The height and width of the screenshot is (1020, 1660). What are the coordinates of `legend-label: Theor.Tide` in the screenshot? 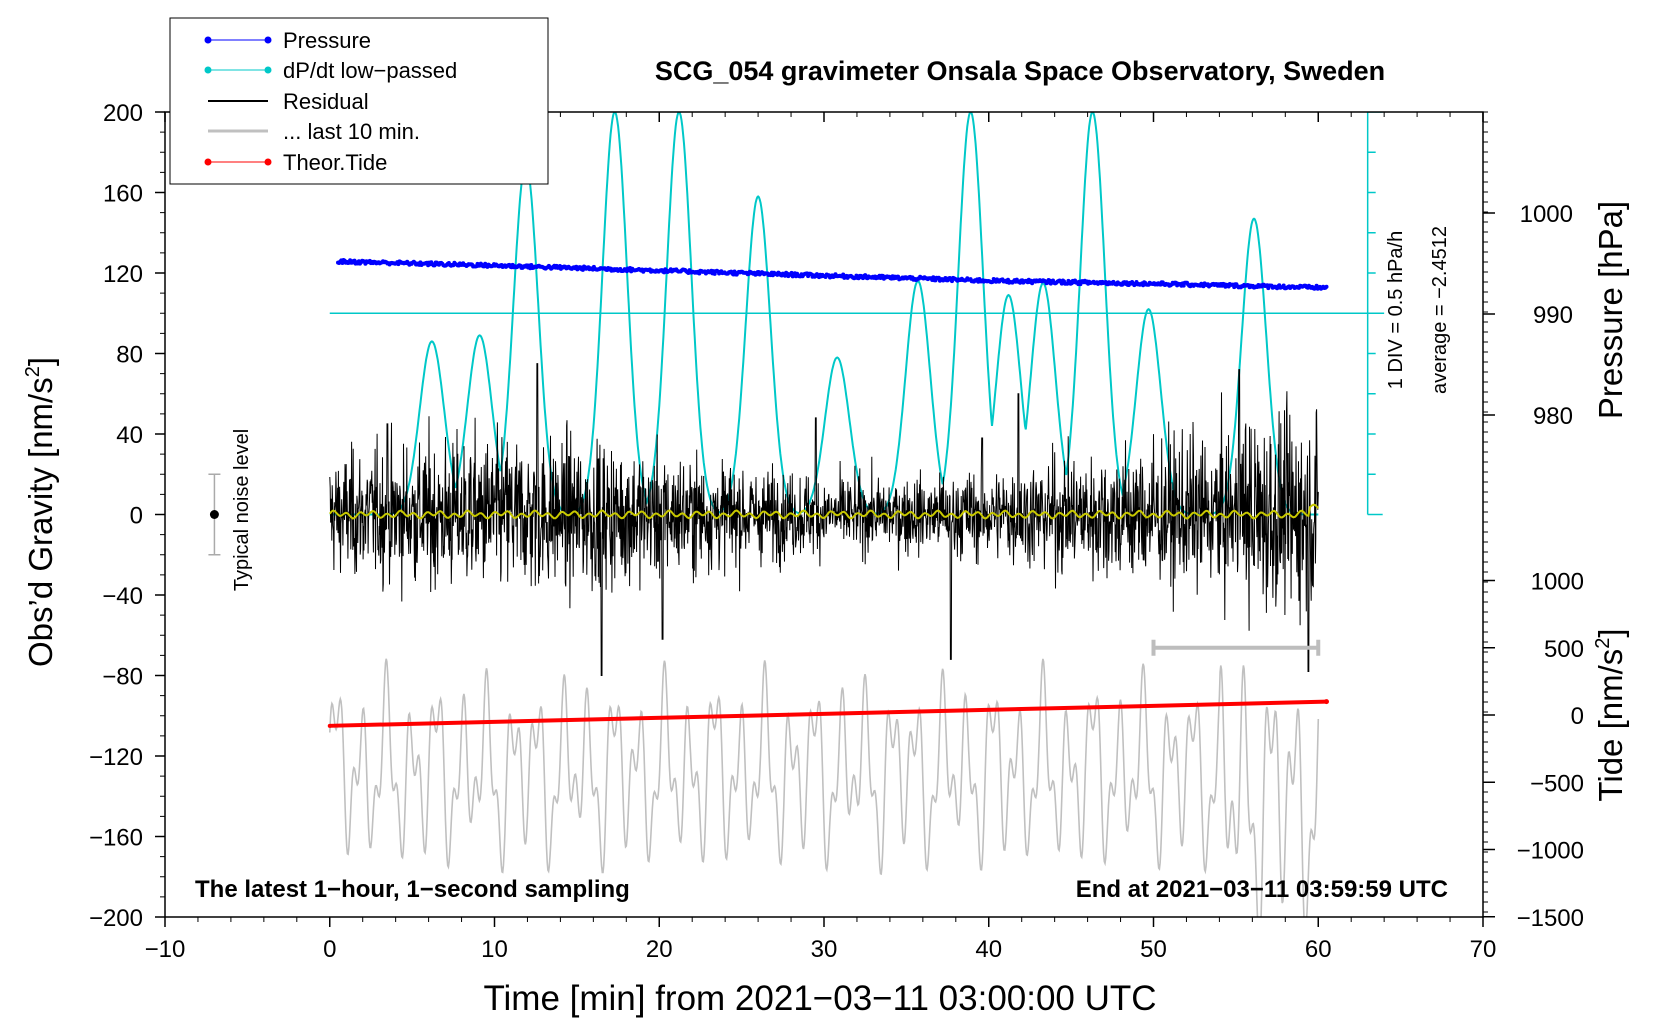 It's located at (335, 162).